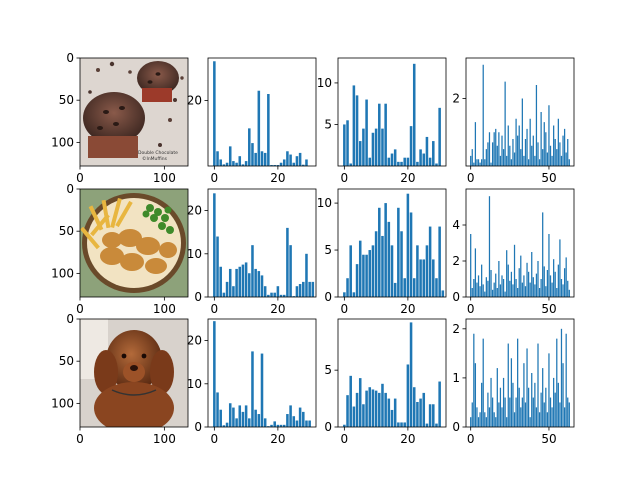  I want to click on image-xtick-label: 0, so click(80, 178).